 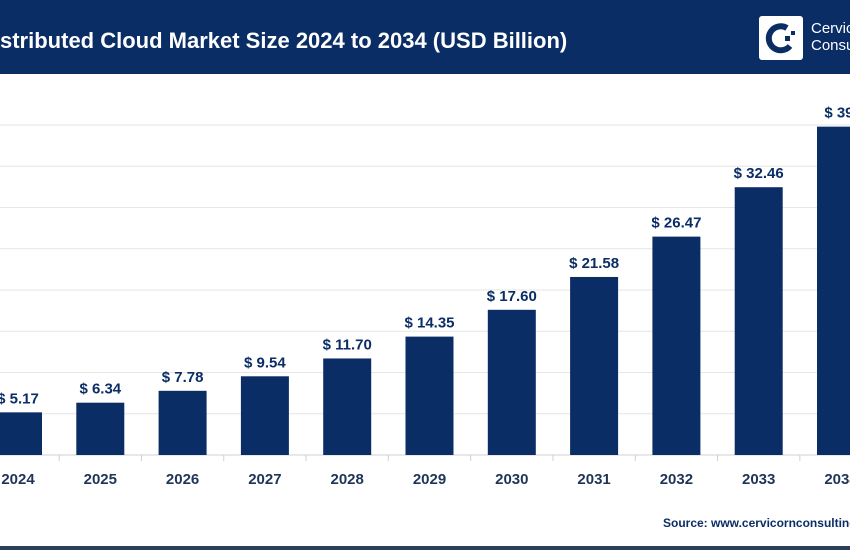 What do you see at coordinates (756, 523) in the screenshot?
I see `source-note: Source: www.cervicornconsulting.com` at bounding box center [756, 523].